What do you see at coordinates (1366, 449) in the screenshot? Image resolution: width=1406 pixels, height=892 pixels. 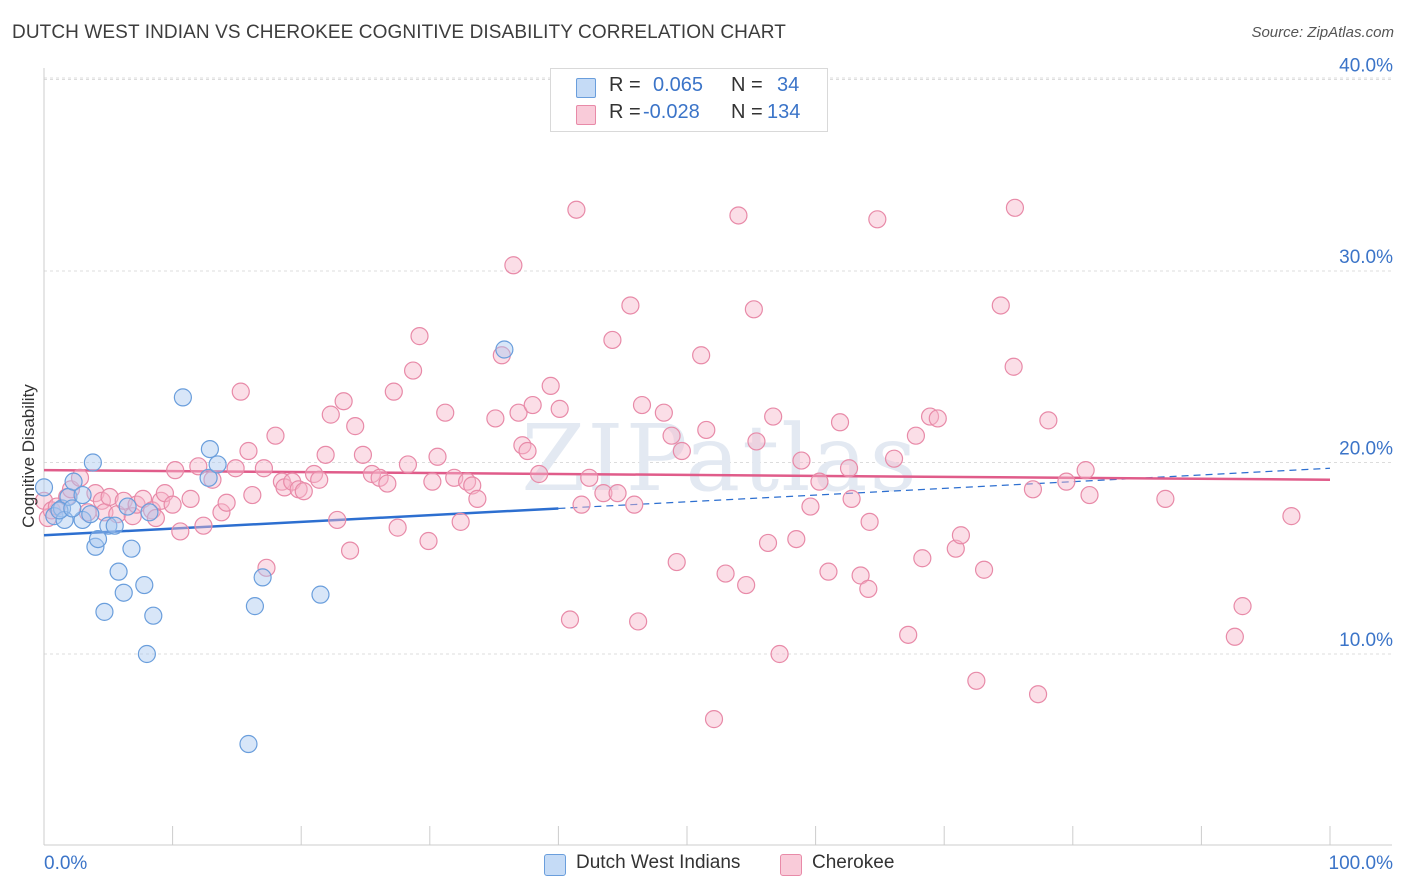 I see `y-tick-label: 20.0%` at bounding box center [1366, 449].